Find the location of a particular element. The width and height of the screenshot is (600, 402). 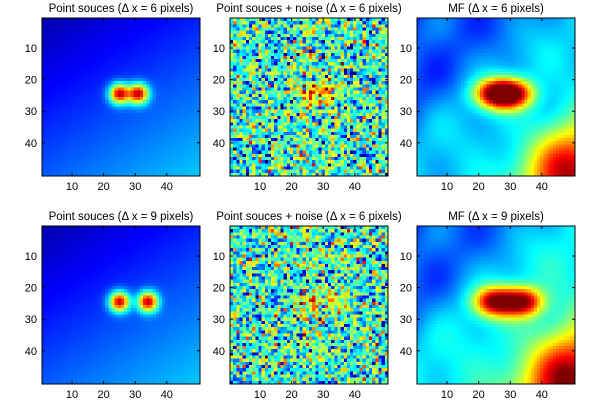

panel-title: MF (Δ x = 6 pixels) is located at coordinates (496, 9).